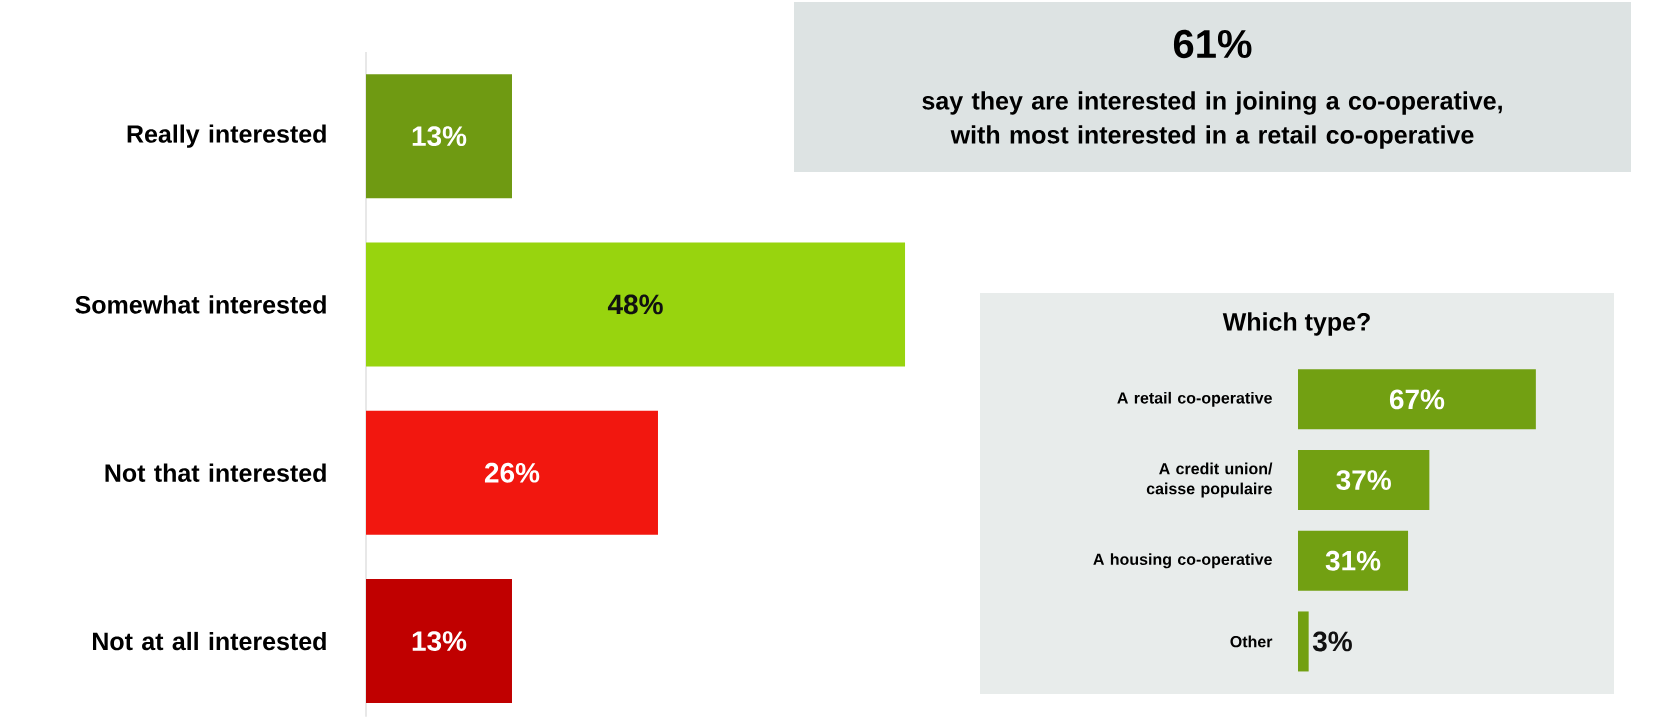 This screenshot has width=1665, height=721. I want to click on text: 61%, so click(1212, 44).